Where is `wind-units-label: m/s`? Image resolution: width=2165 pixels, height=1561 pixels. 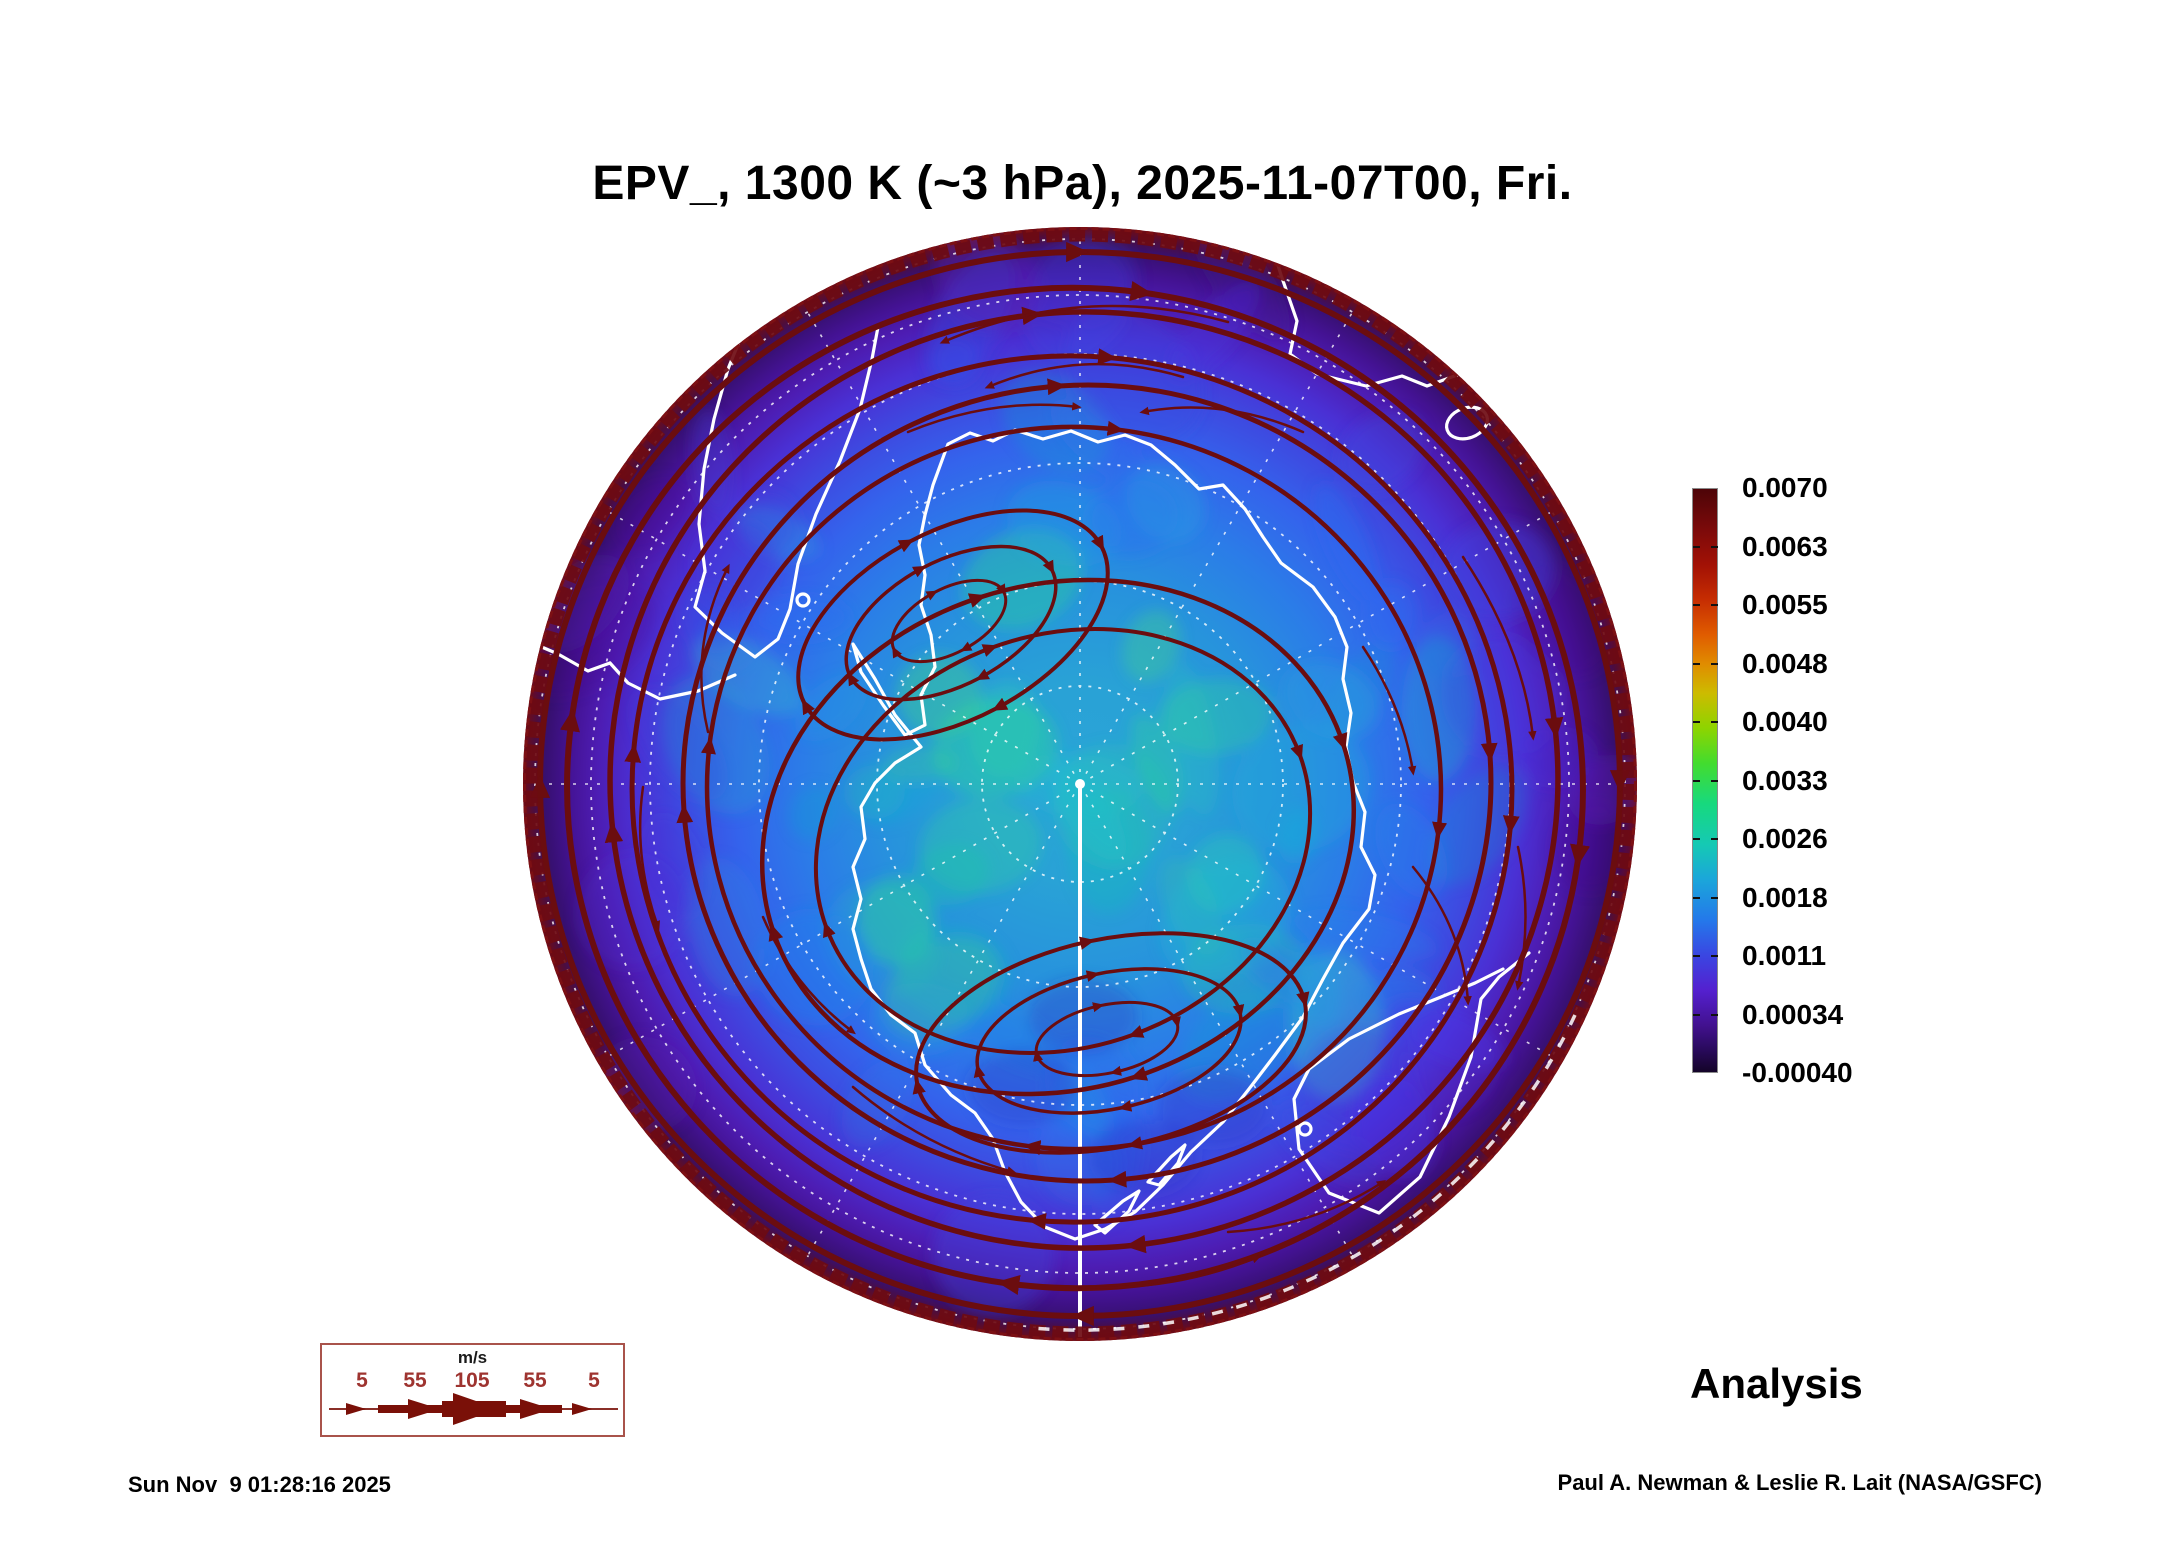 wind-units-label: m/s is located at coordinates (472, 1357).